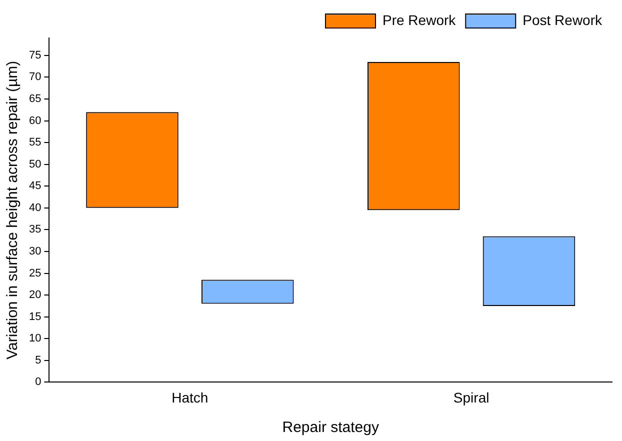  What do you see at coordinates (419, 20) in the screenshot?
I see `legend-label: Pre Rework` at bounding box center [419, 20].